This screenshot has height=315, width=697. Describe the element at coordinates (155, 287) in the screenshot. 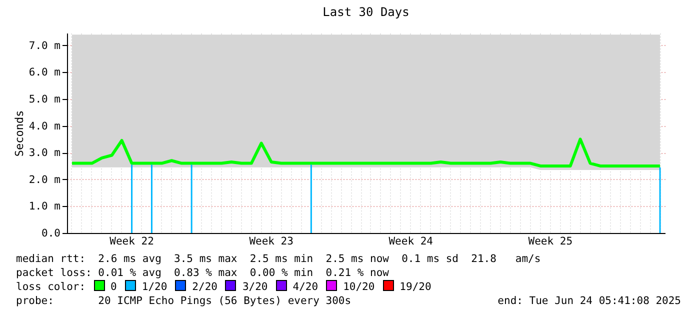

I see `legend-label: 1/20` at that location.